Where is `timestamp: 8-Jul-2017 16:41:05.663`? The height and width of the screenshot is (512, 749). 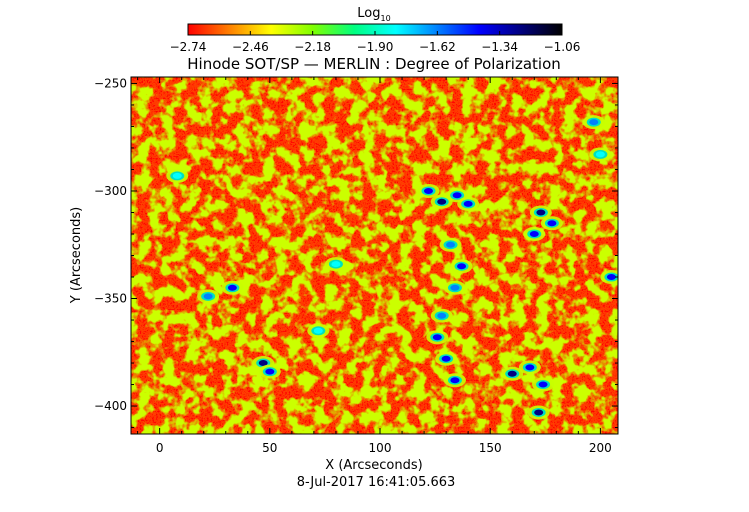 timestamp: 8-Jul-2017 16:41:05.663 is located at coordinates (376, 482).